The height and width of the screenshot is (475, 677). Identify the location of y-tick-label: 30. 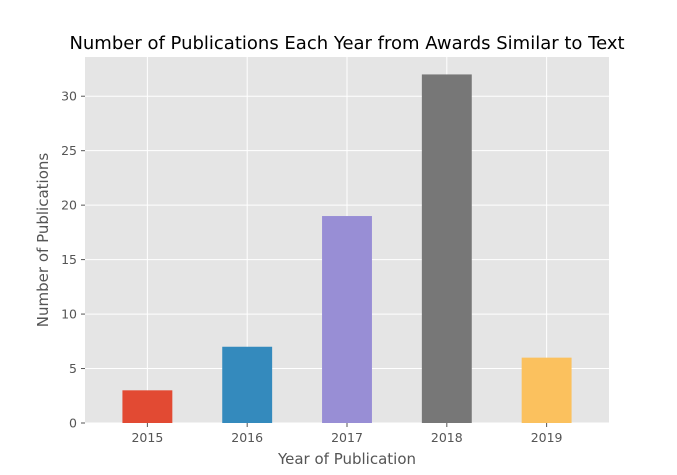
(69, 96).